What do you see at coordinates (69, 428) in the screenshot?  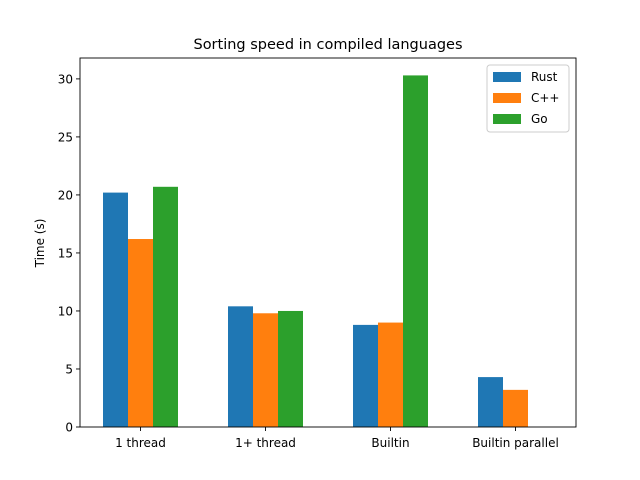 I see `y-tick-label: 0` at bounding box center [69, 428].